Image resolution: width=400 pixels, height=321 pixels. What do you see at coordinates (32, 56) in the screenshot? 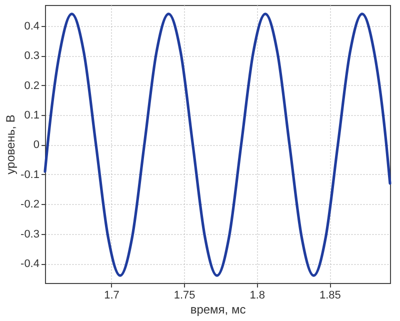
I see `y-tick-label: 0.3` at bounding box center [32, 56].